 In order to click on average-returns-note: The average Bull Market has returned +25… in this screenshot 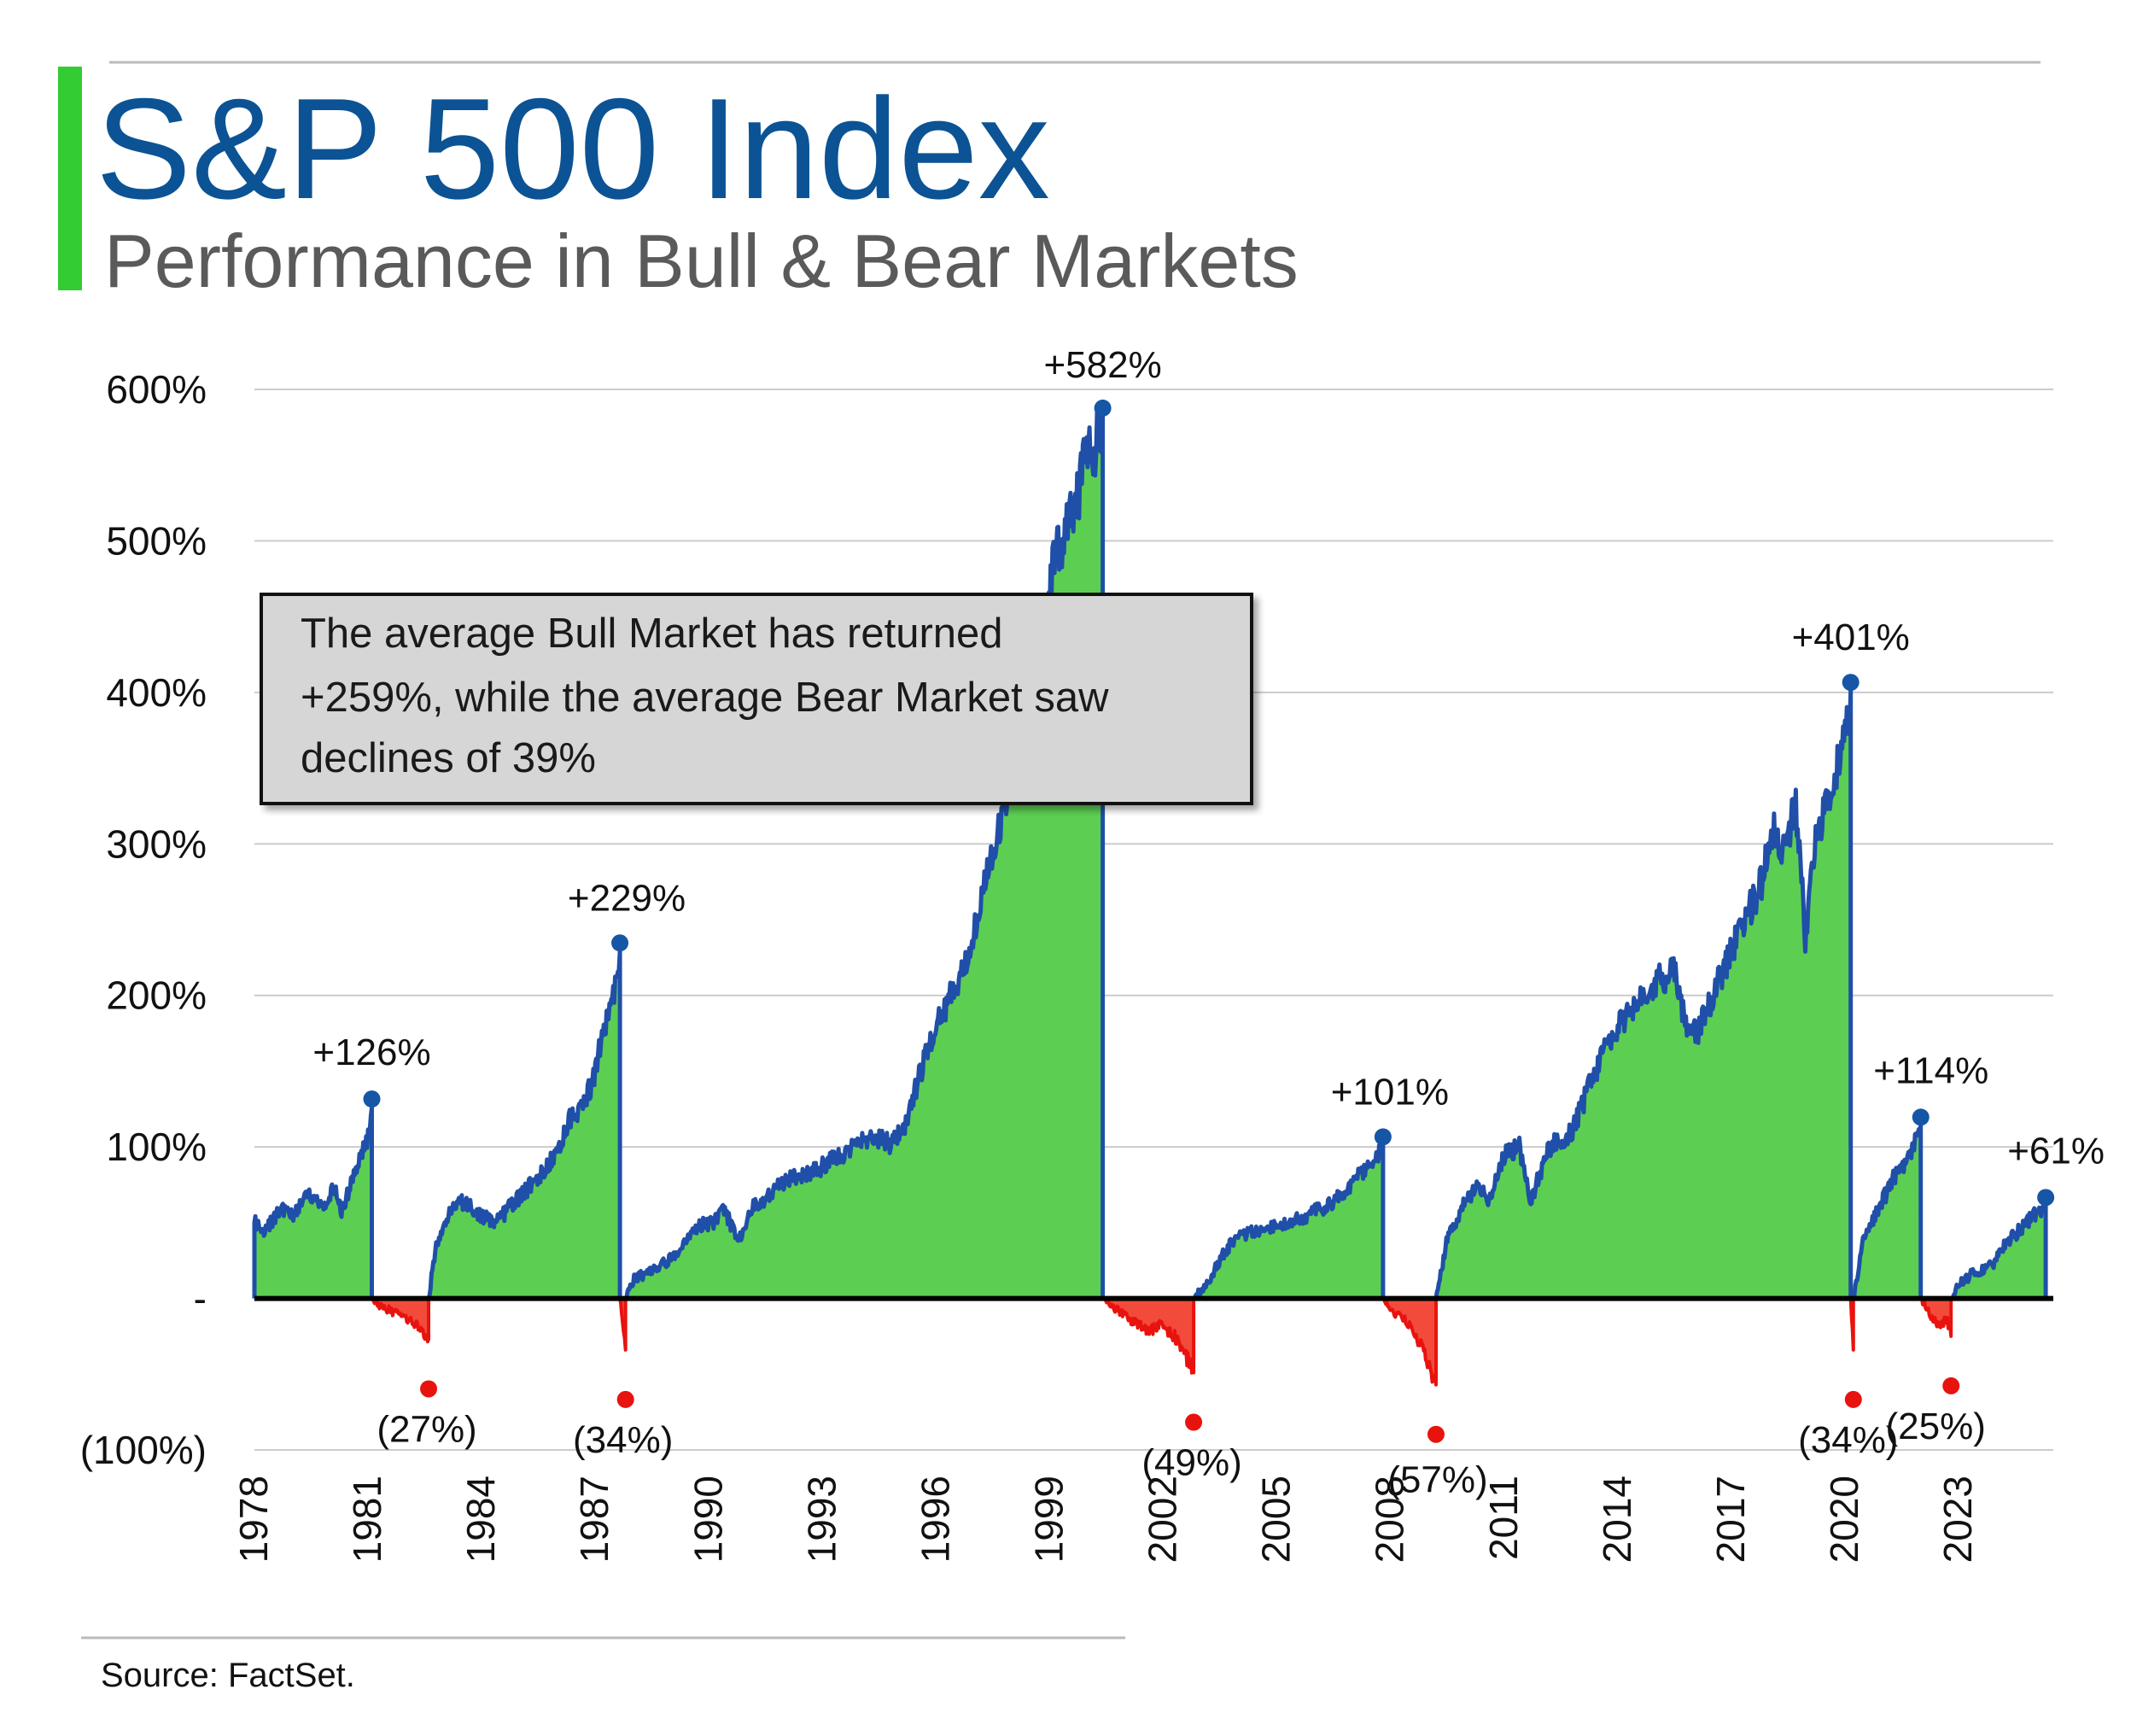, I will do `click(756, 699)`.